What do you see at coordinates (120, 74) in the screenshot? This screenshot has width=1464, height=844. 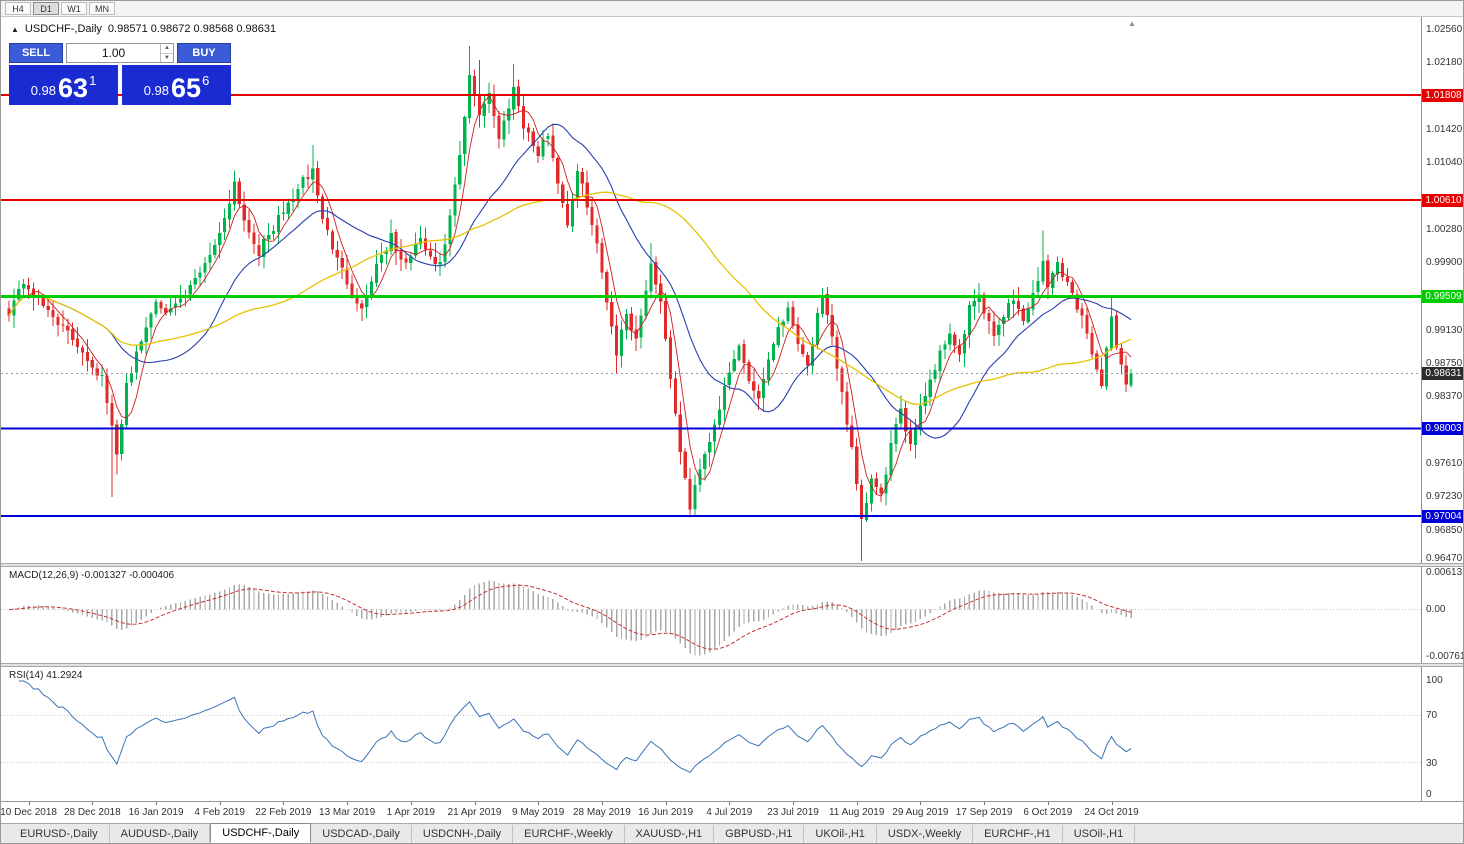 I see `one-click-trade-panel: SELL 1.00 ▲ ▼ BUY 0.98 63 1 0.98` at bounding box center [120, 74].